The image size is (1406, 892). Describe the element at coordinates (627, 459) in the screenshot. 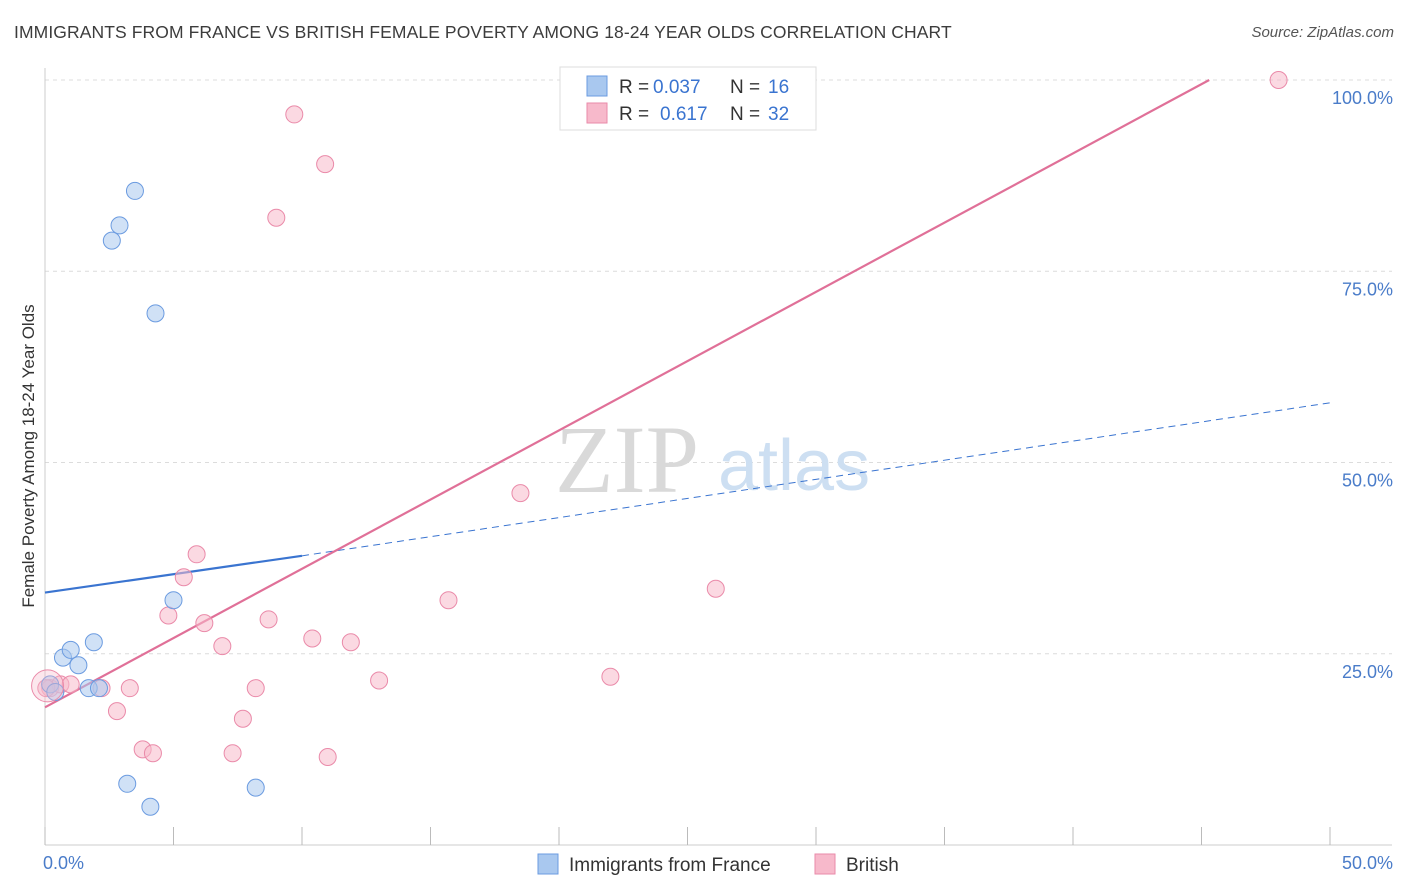

I see `watermark-zip: ZIP` at that location.